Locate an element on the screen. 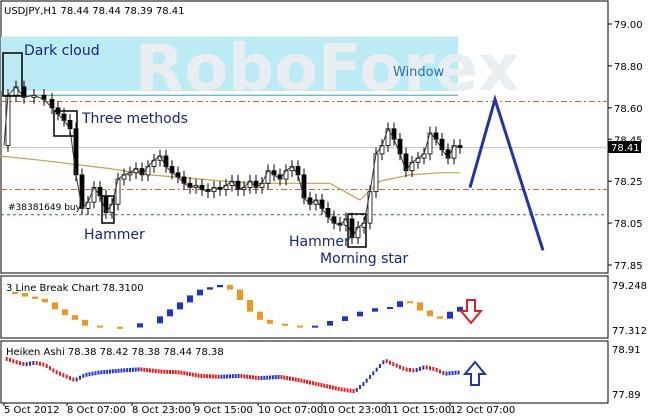  x-tick-label: 5 Oct 2012 is located at coordinates (31, 410).